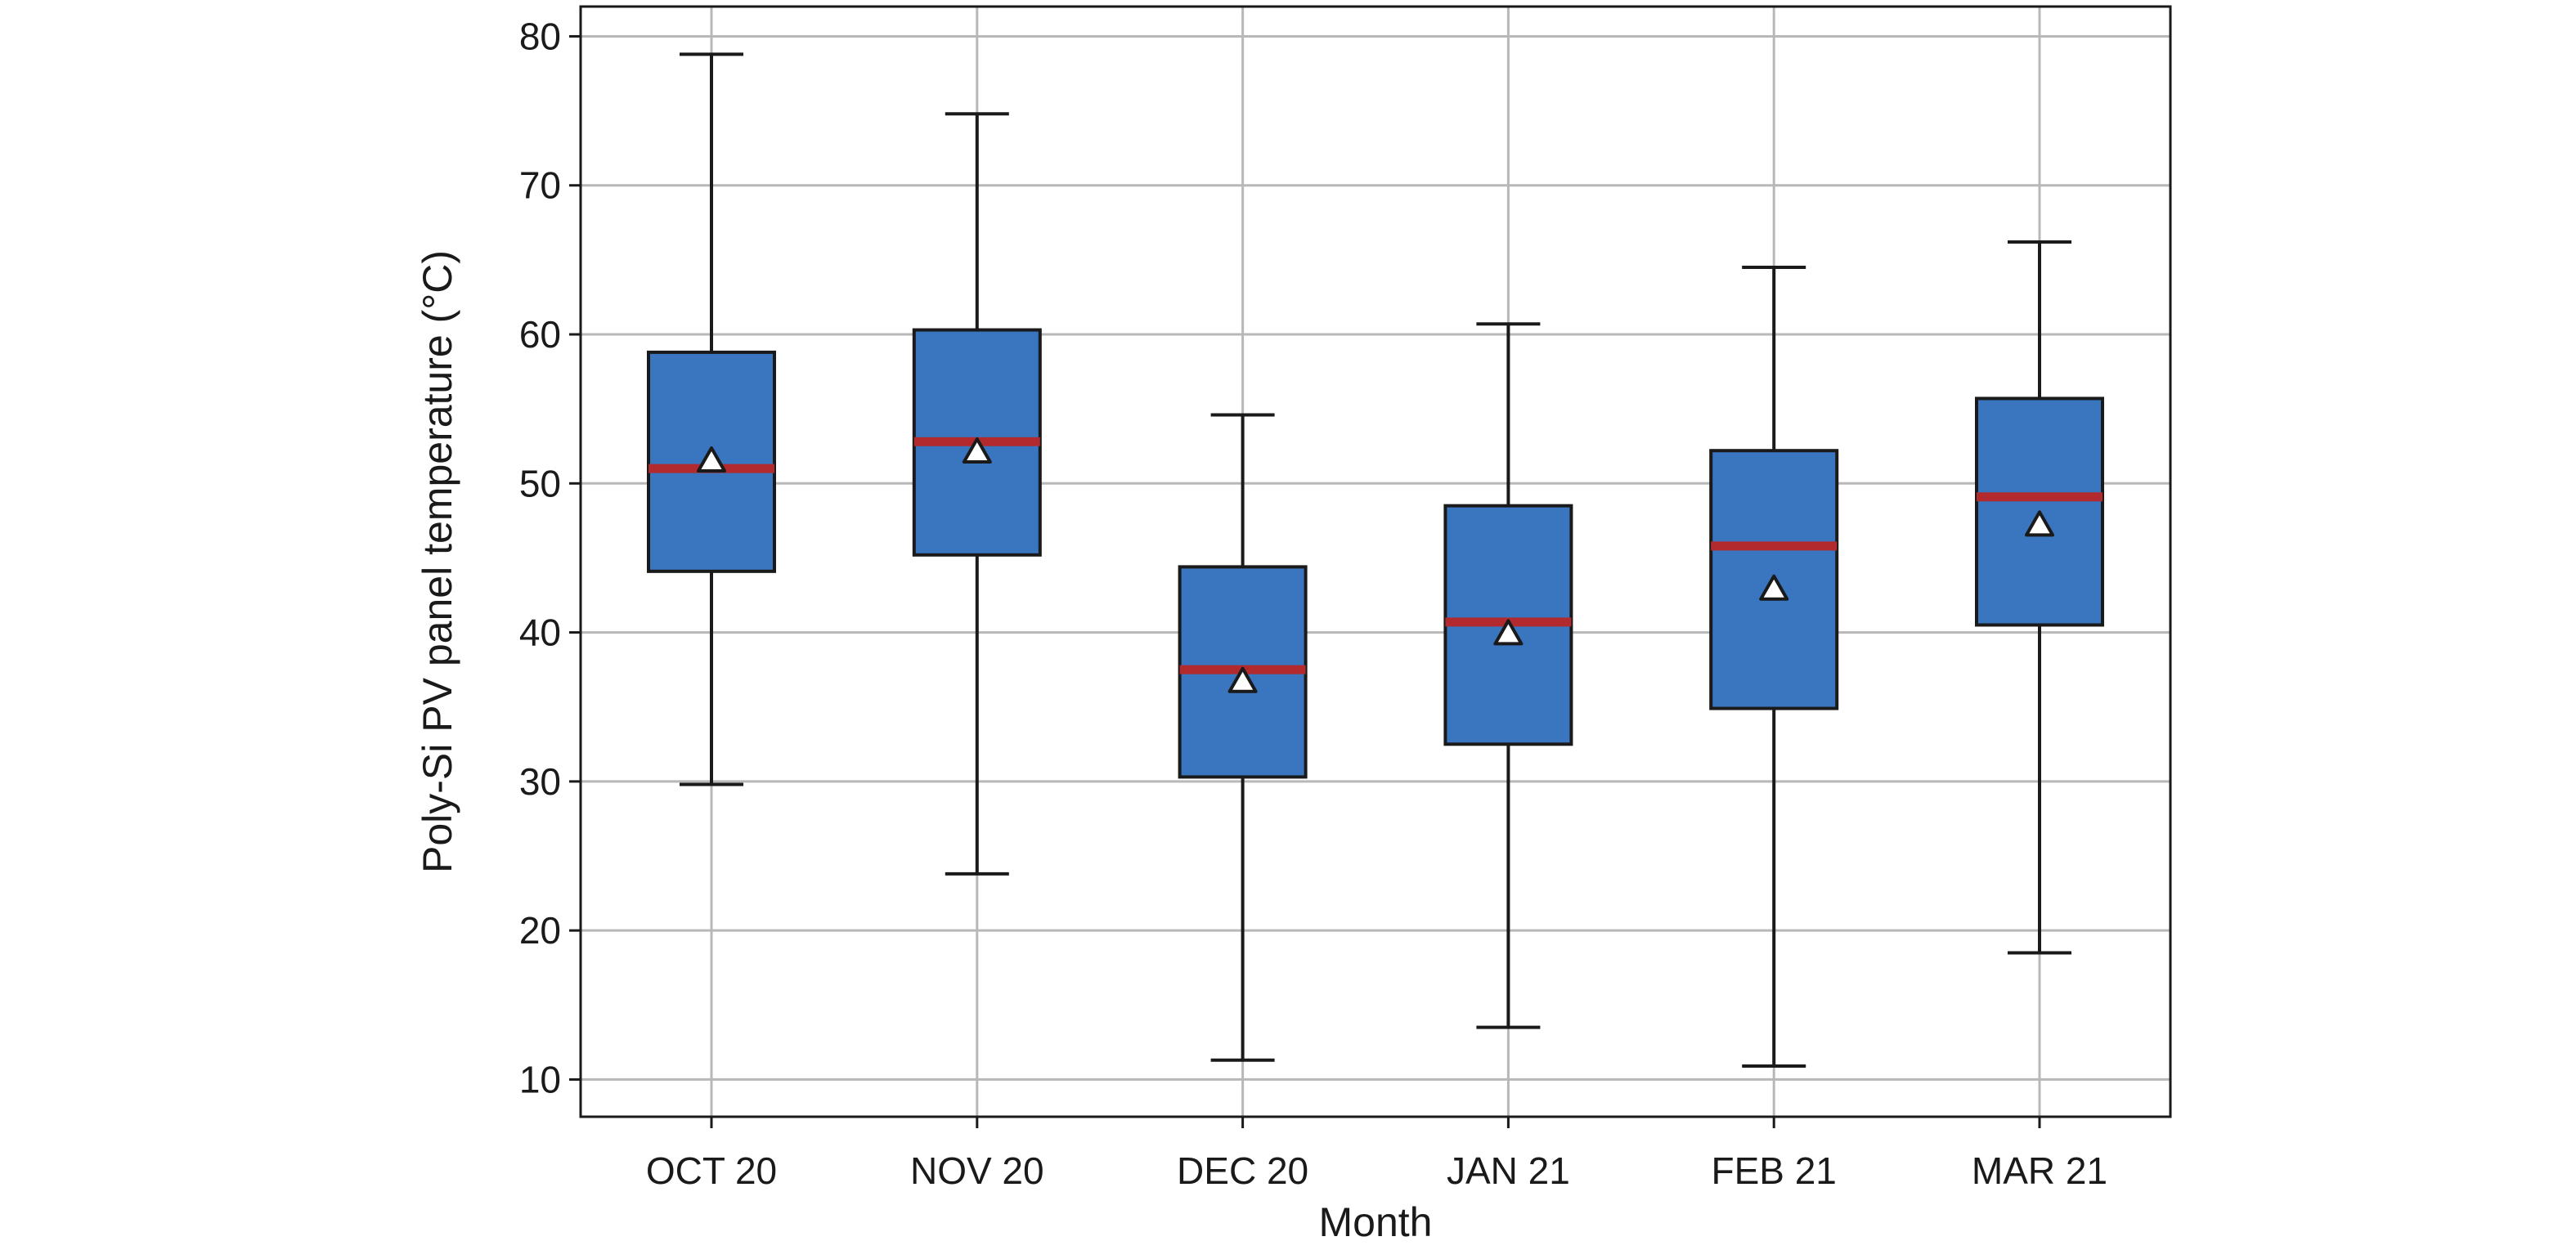 The width and height of the screenshot is (2576, 1259). What do you see at coordinates (540, 334) in the screenshot?
I see `y-tick-label: 60` at bounding box center [540, 334].